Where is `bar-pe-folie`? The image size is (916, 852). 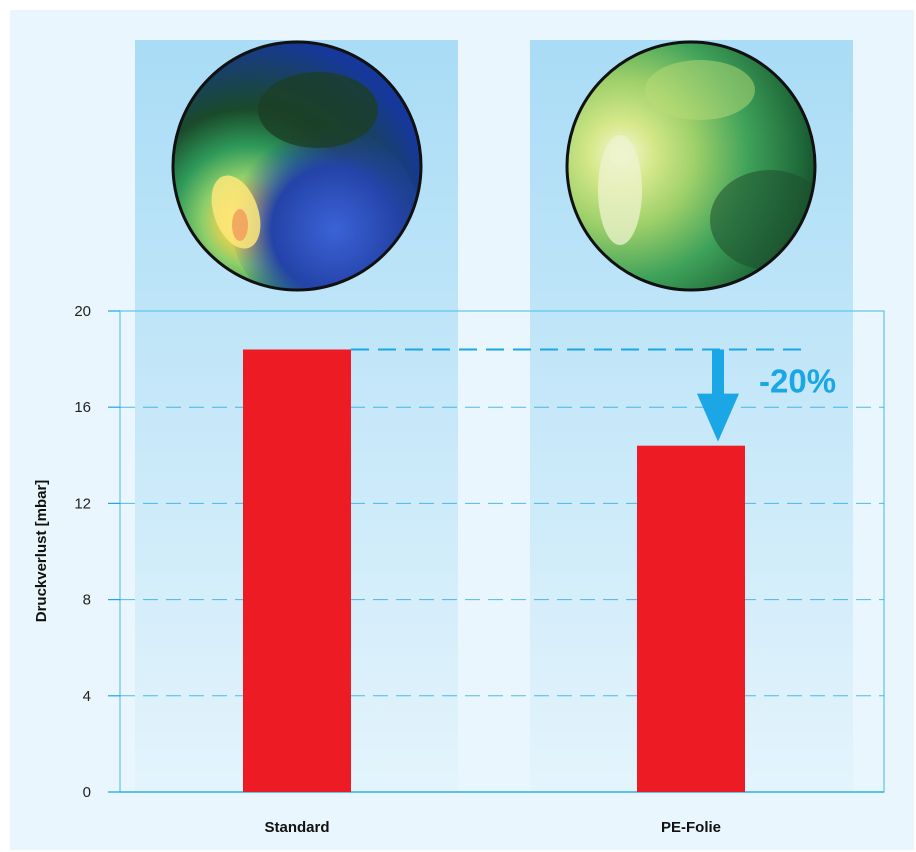
bar-pe-folie is located at coordinates (691, 618).